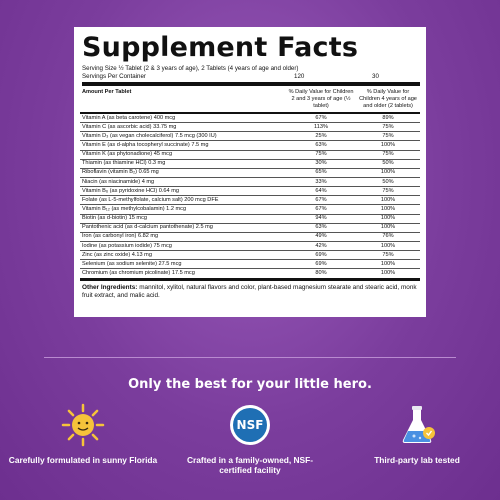 This screenshot has width=500, height=500. What do you see at coordinates (321, 237) in the screenshot?
I see `dv-2-3: 49%` at bounding box center [321, 237].